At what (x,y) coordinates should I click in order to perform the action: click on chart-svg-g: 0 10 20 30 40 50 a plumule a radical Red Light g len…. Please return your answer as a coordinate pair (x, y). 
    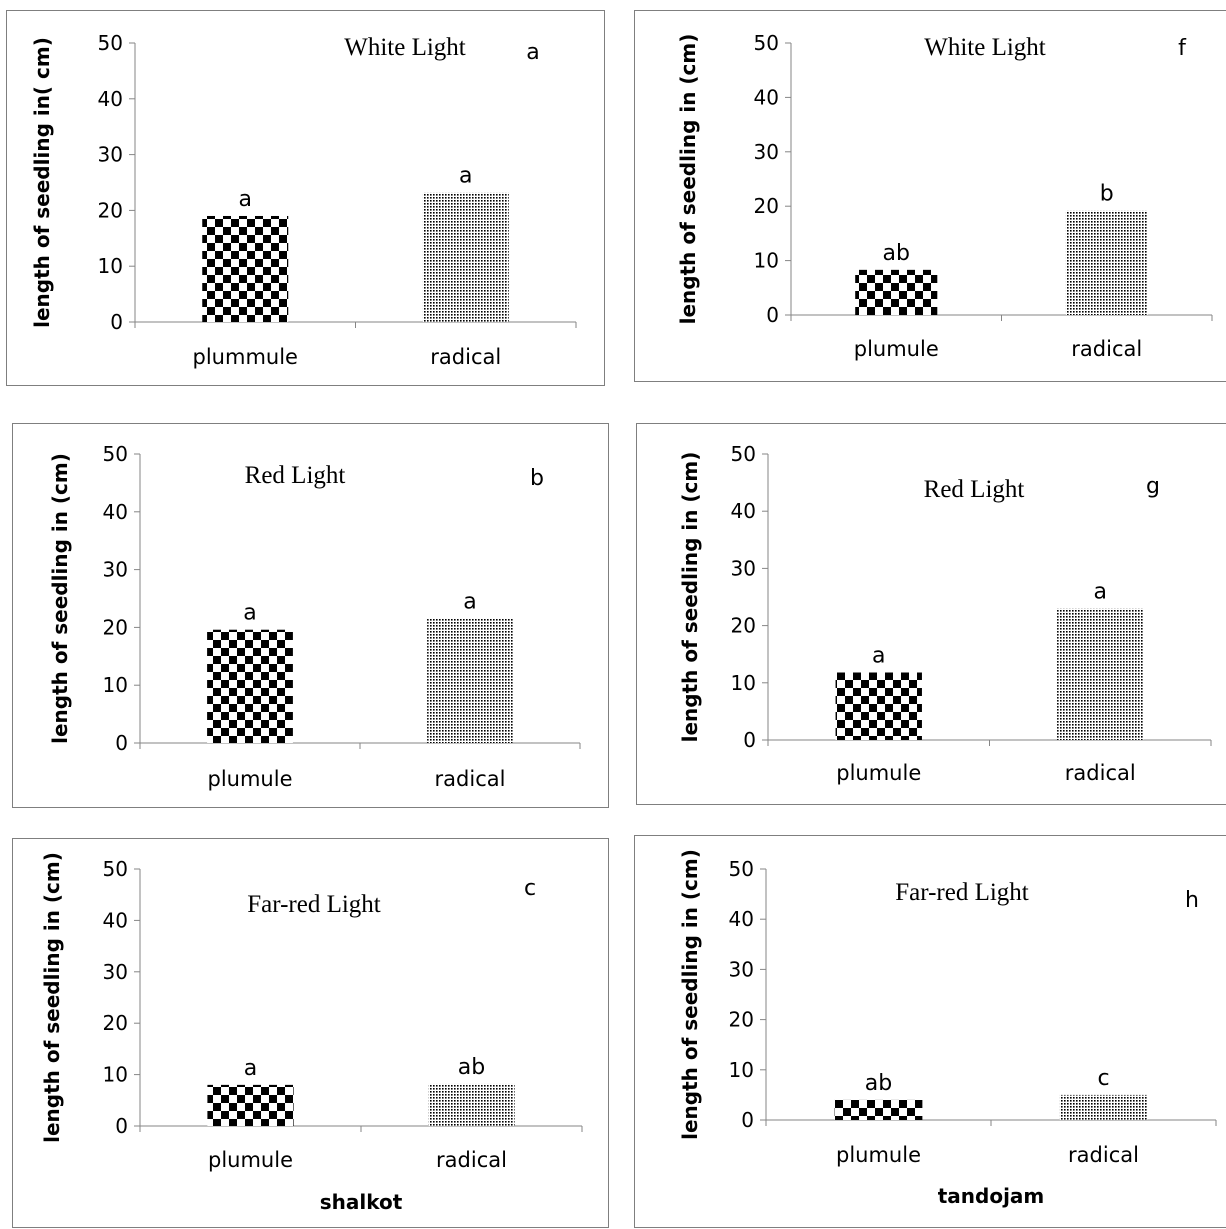
    Looking at the image, I should click on (945, 613).